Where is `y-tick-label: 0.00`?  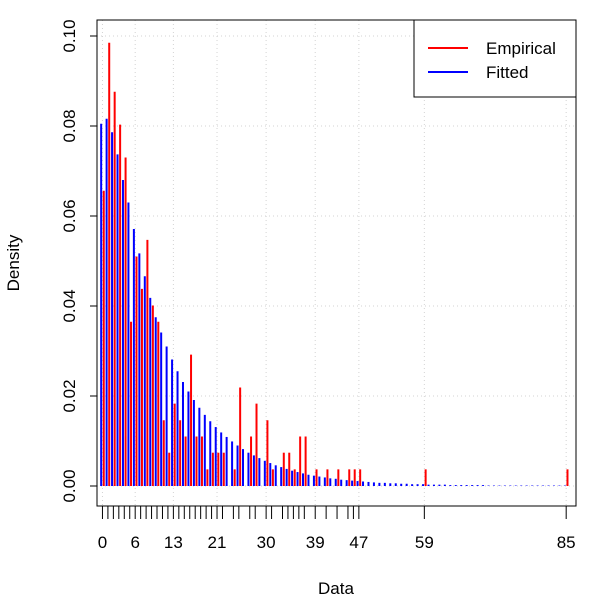 y-tick-label: 0.00 is located at coordinates (69, 485).